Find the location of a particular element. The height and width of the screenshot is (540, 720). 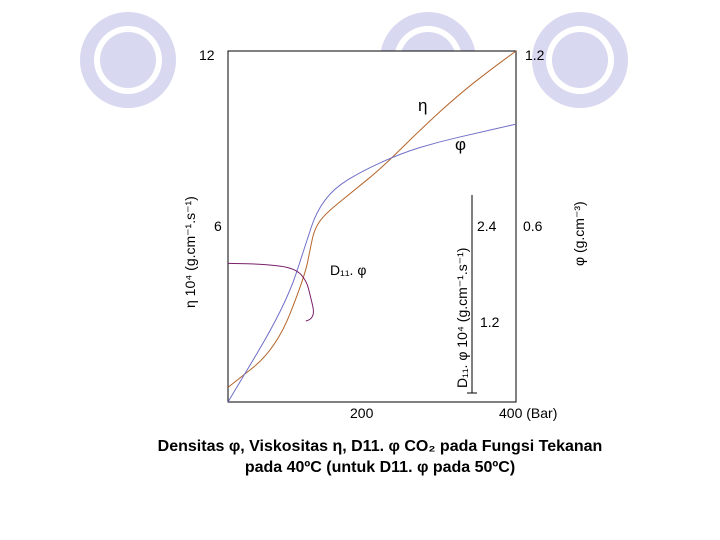

left-tick-label: 12 is located at coordinates (207, 55).